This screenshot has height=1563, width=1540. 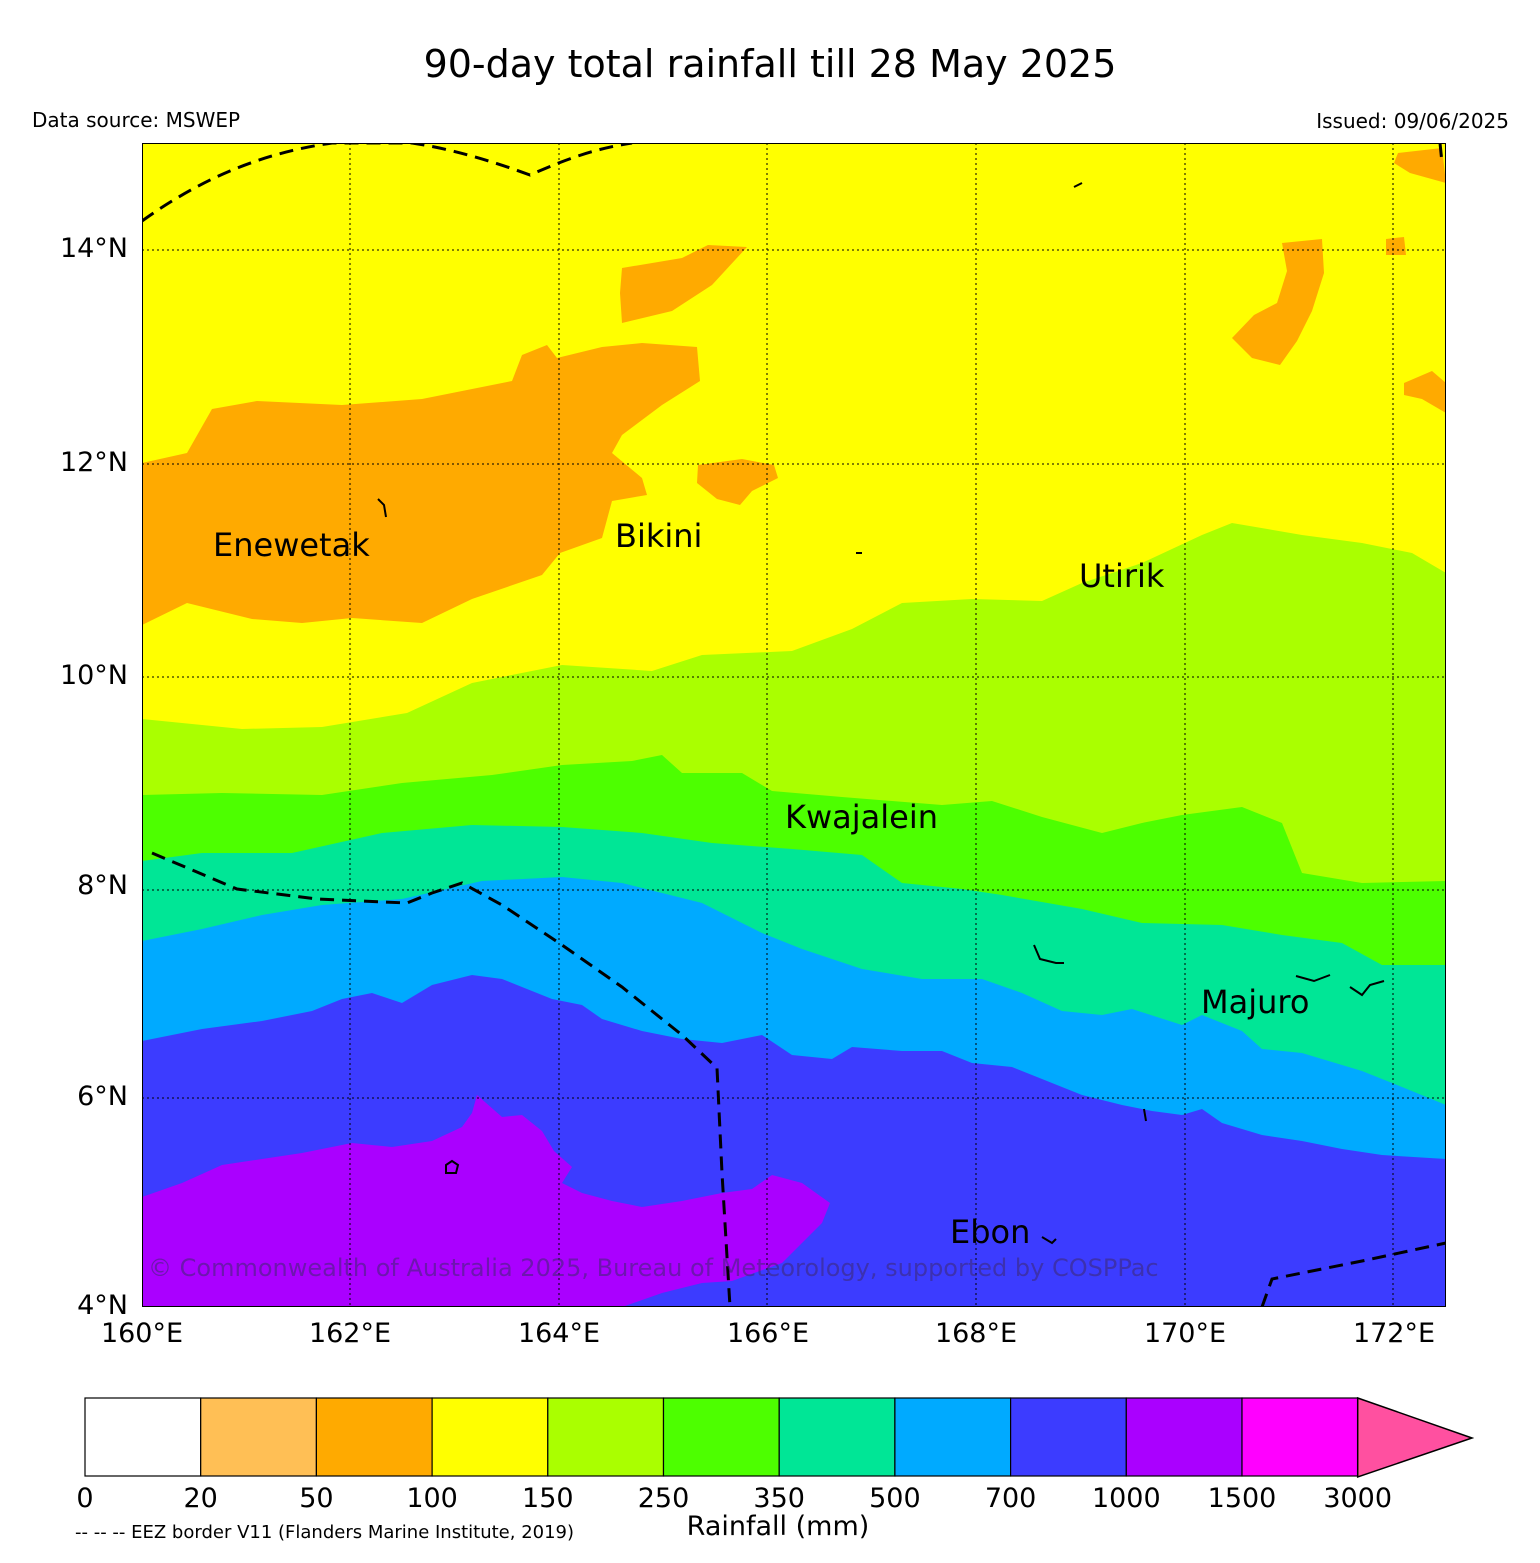 I want to click on lon-label-162e: 162°E, so click(x=350, y=1333).